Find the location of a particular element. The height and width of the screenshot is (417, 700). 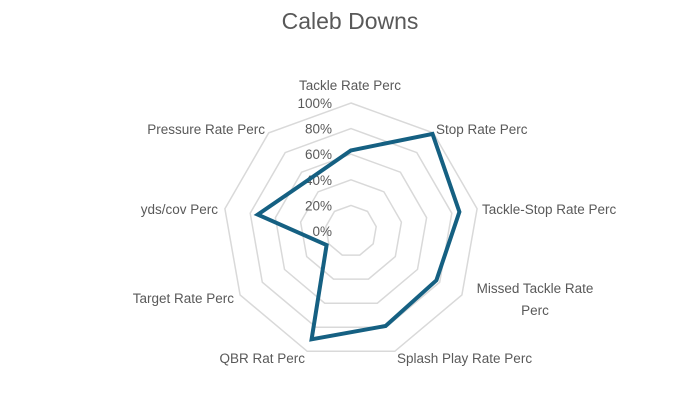

category-label: Splash Play Rate Perc is located at coordinates (464, 358).